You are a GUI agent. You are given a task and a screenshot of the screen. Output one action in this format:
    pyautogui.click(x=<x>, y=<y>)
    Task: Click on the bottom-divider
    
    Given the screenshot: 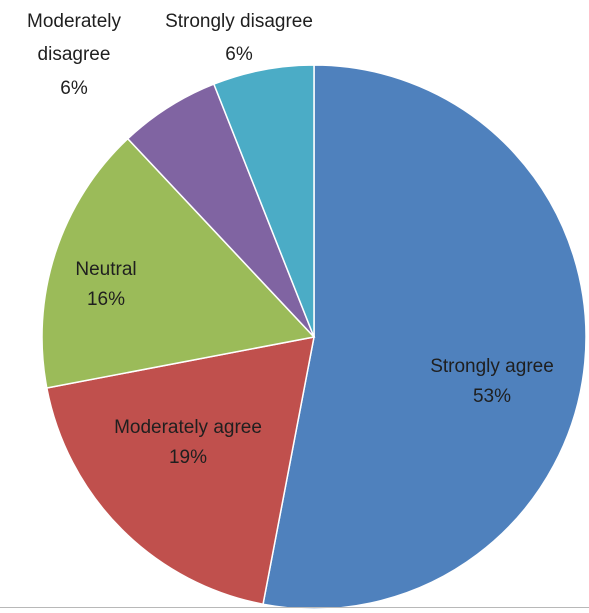 What is the action you would take?
    pyautogui.click(x=294, y=607)
    